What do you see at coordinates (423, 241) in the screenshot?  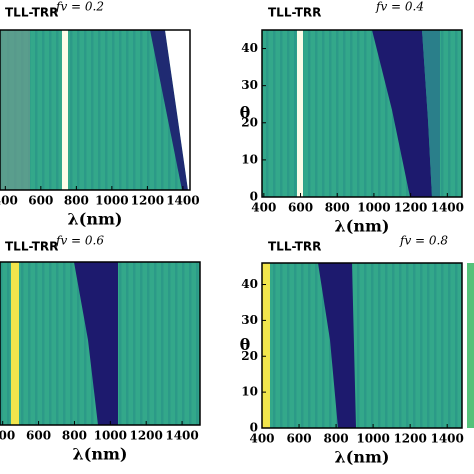 I see `annotation: fv = 0.8` at bounding box center [423, 241].